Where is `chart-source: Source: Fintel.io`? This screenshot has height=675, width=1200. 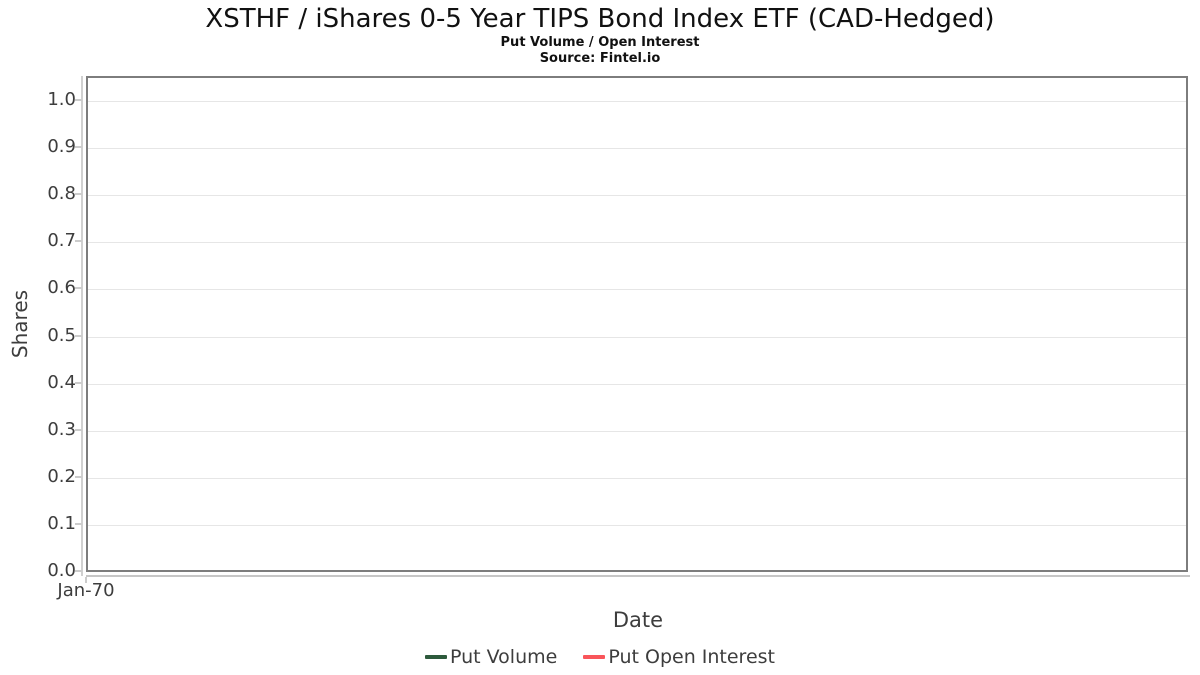
chart-source: Source: Fintel.io is located at coordinates (600, 58).